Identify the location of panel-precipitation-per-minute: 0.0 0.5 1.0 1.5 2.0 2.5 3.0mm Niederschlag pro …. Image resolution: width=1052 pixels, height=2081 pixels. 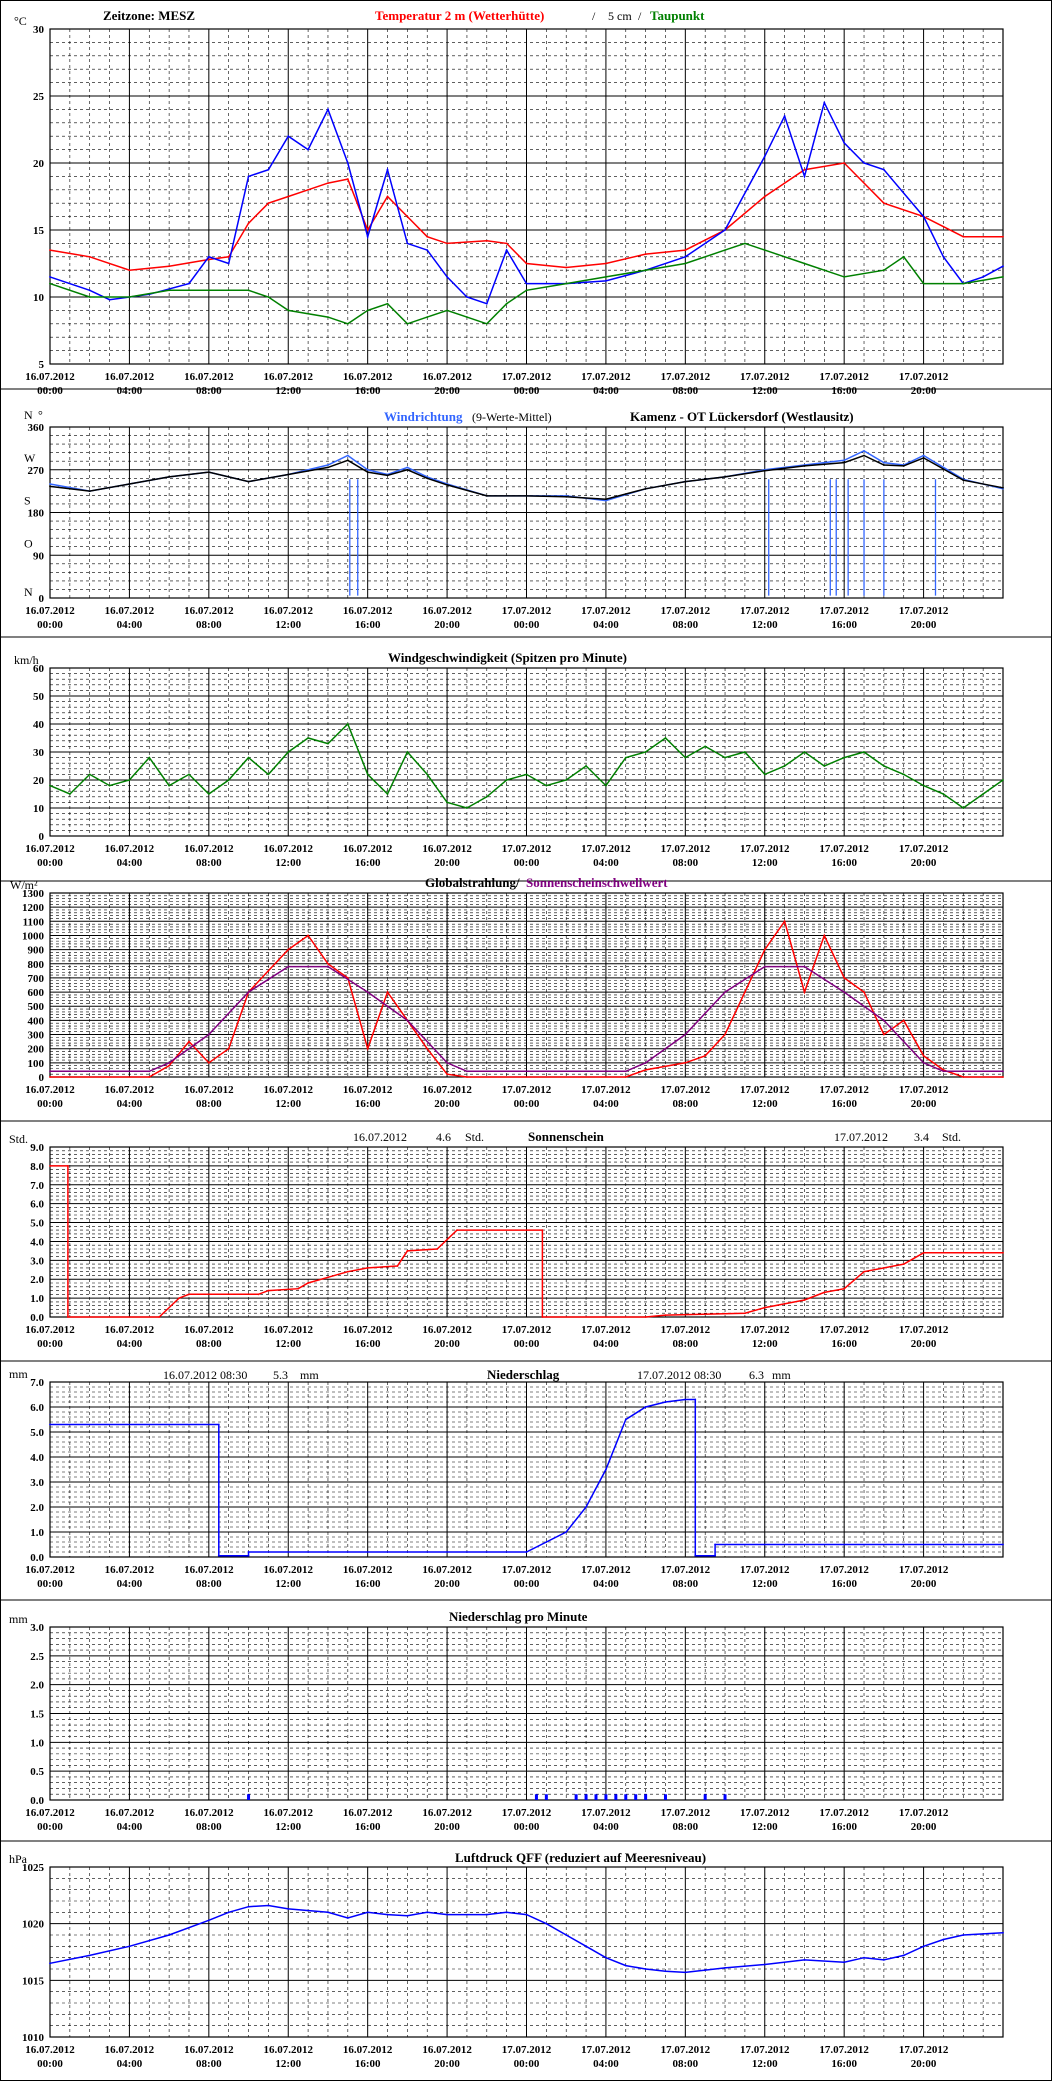
(506, 1721).